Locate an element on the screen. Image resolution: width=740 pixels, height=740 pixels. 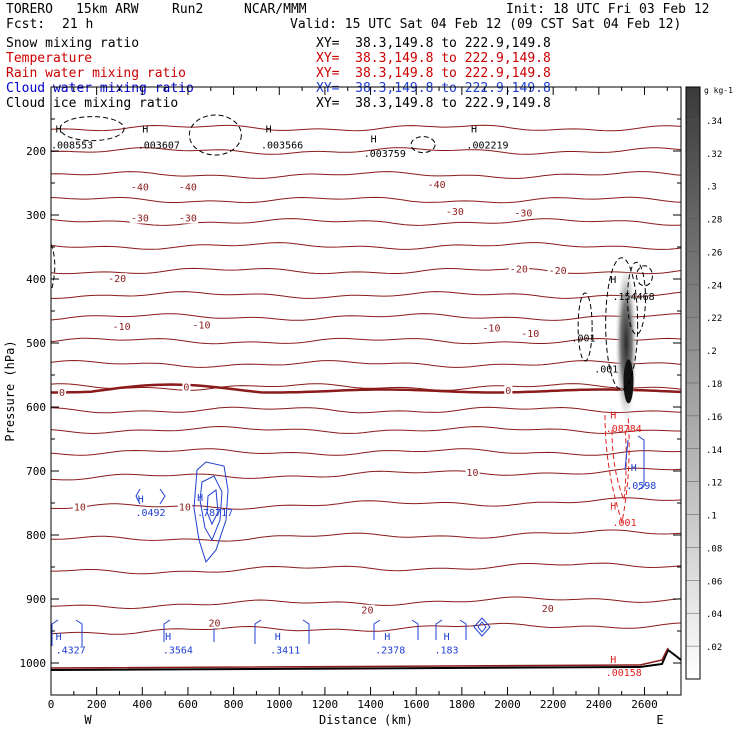
x-tick-label: 1800 is located at coordinates (462, 704).